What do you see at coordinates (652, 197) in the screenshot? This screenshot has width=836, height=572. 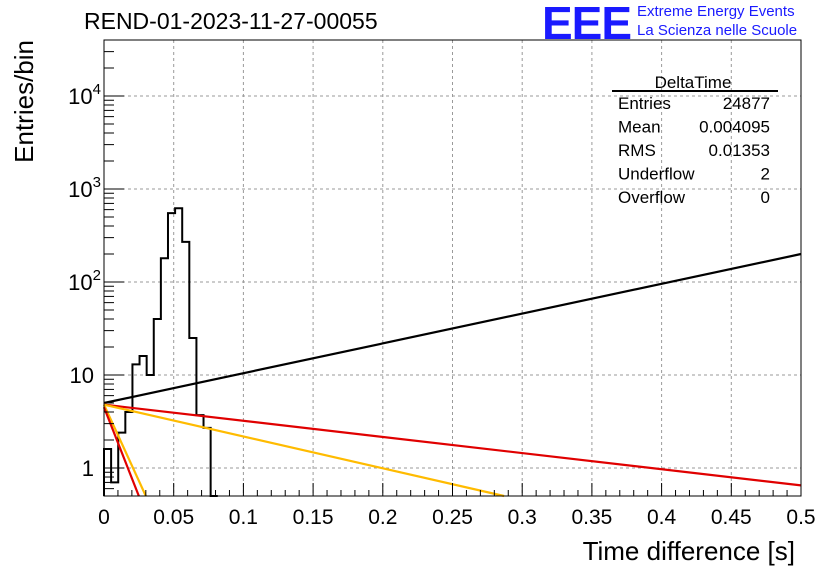 I see `stats-row-label: Overflow` at bounding box center [652, 197].